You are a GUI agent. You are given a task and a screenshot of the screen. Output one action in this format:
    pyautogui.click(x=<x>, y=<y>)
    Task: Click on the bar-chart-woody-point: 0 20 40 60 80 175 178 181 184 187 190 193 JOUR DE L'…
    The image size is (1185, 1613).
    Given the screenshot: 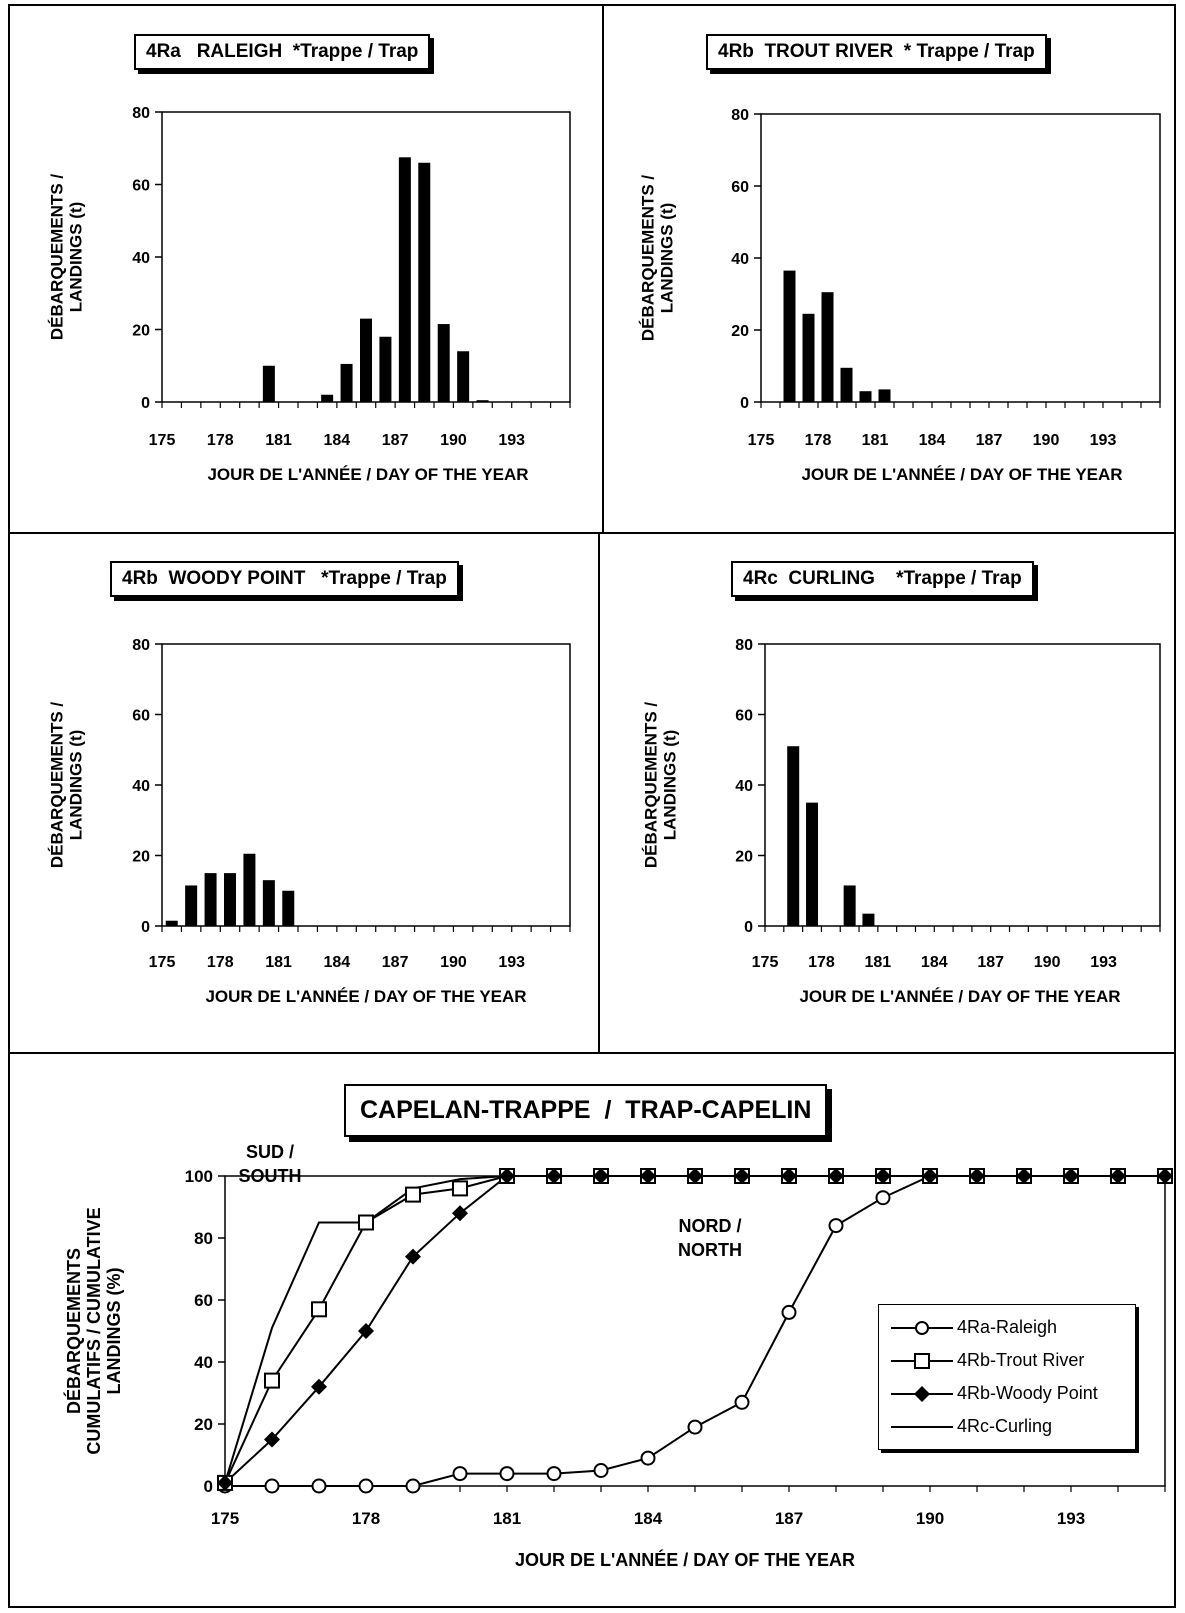 What is the action you would take?
    pyautogui.click(x=309, y=821)
    